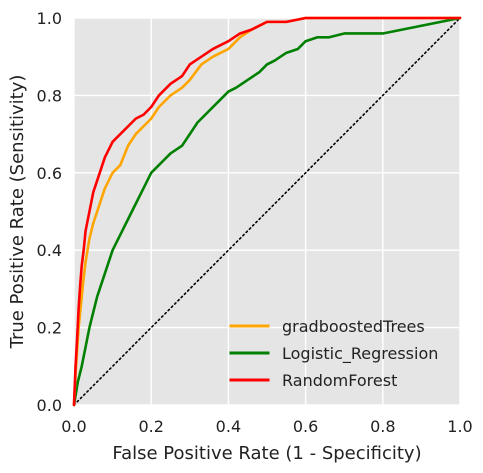 The width and height of the screenshot is (483, 473). I want to click on legend-label-gradboostedtrees: gradboostedTrees, so click(353, 326).